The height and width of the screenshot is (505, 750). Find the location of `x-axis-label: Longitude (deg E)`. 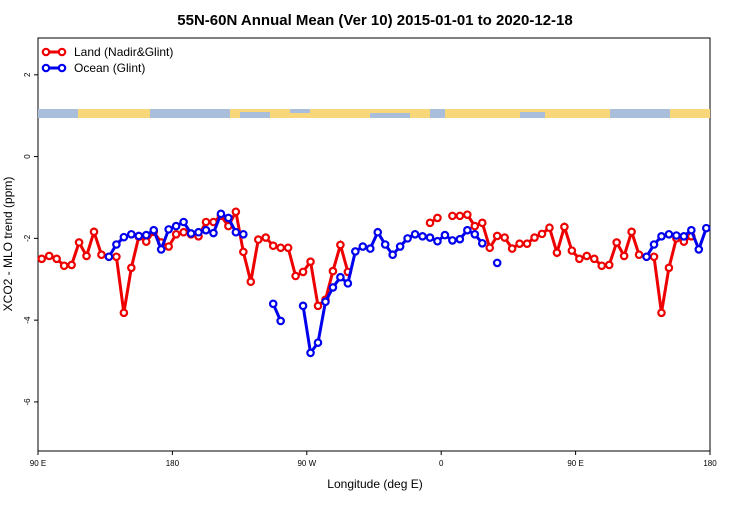

x-axis-label: Longitude (deg E) is located at coordinates (374, 484).